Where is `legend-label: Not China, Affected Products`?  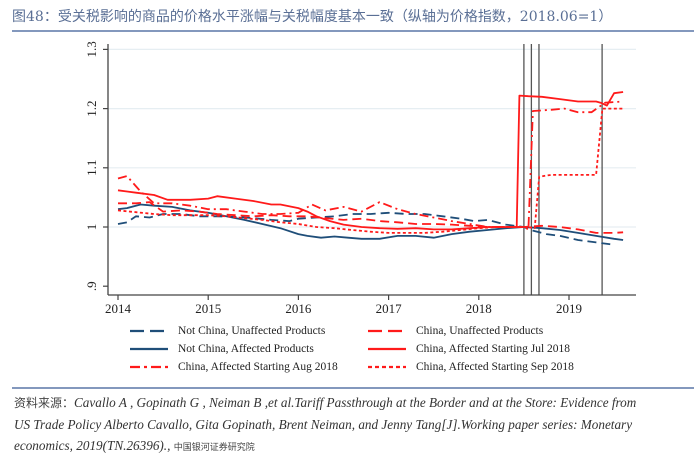
legend-label: Not China, Affected Products is located at coordinates (246, 349).